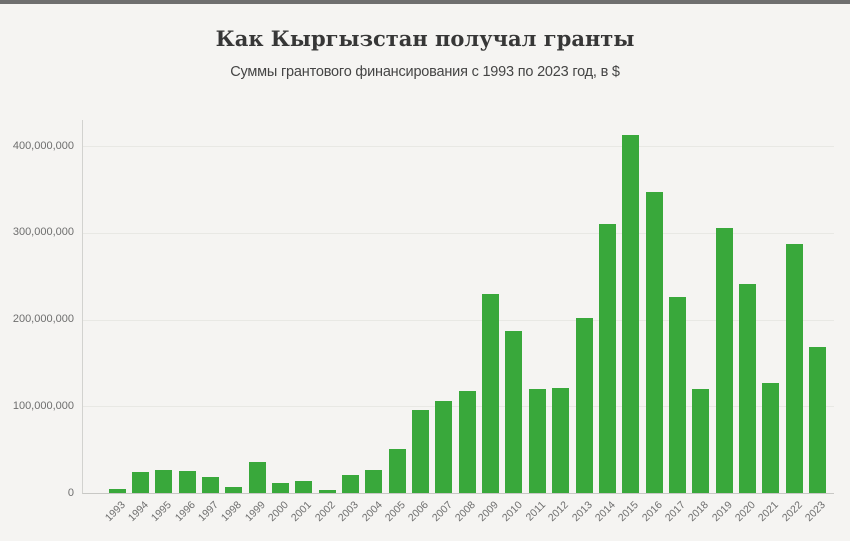 This screenshot has height=541, width=850. I want to click on bar-2018, so click(701, 440).